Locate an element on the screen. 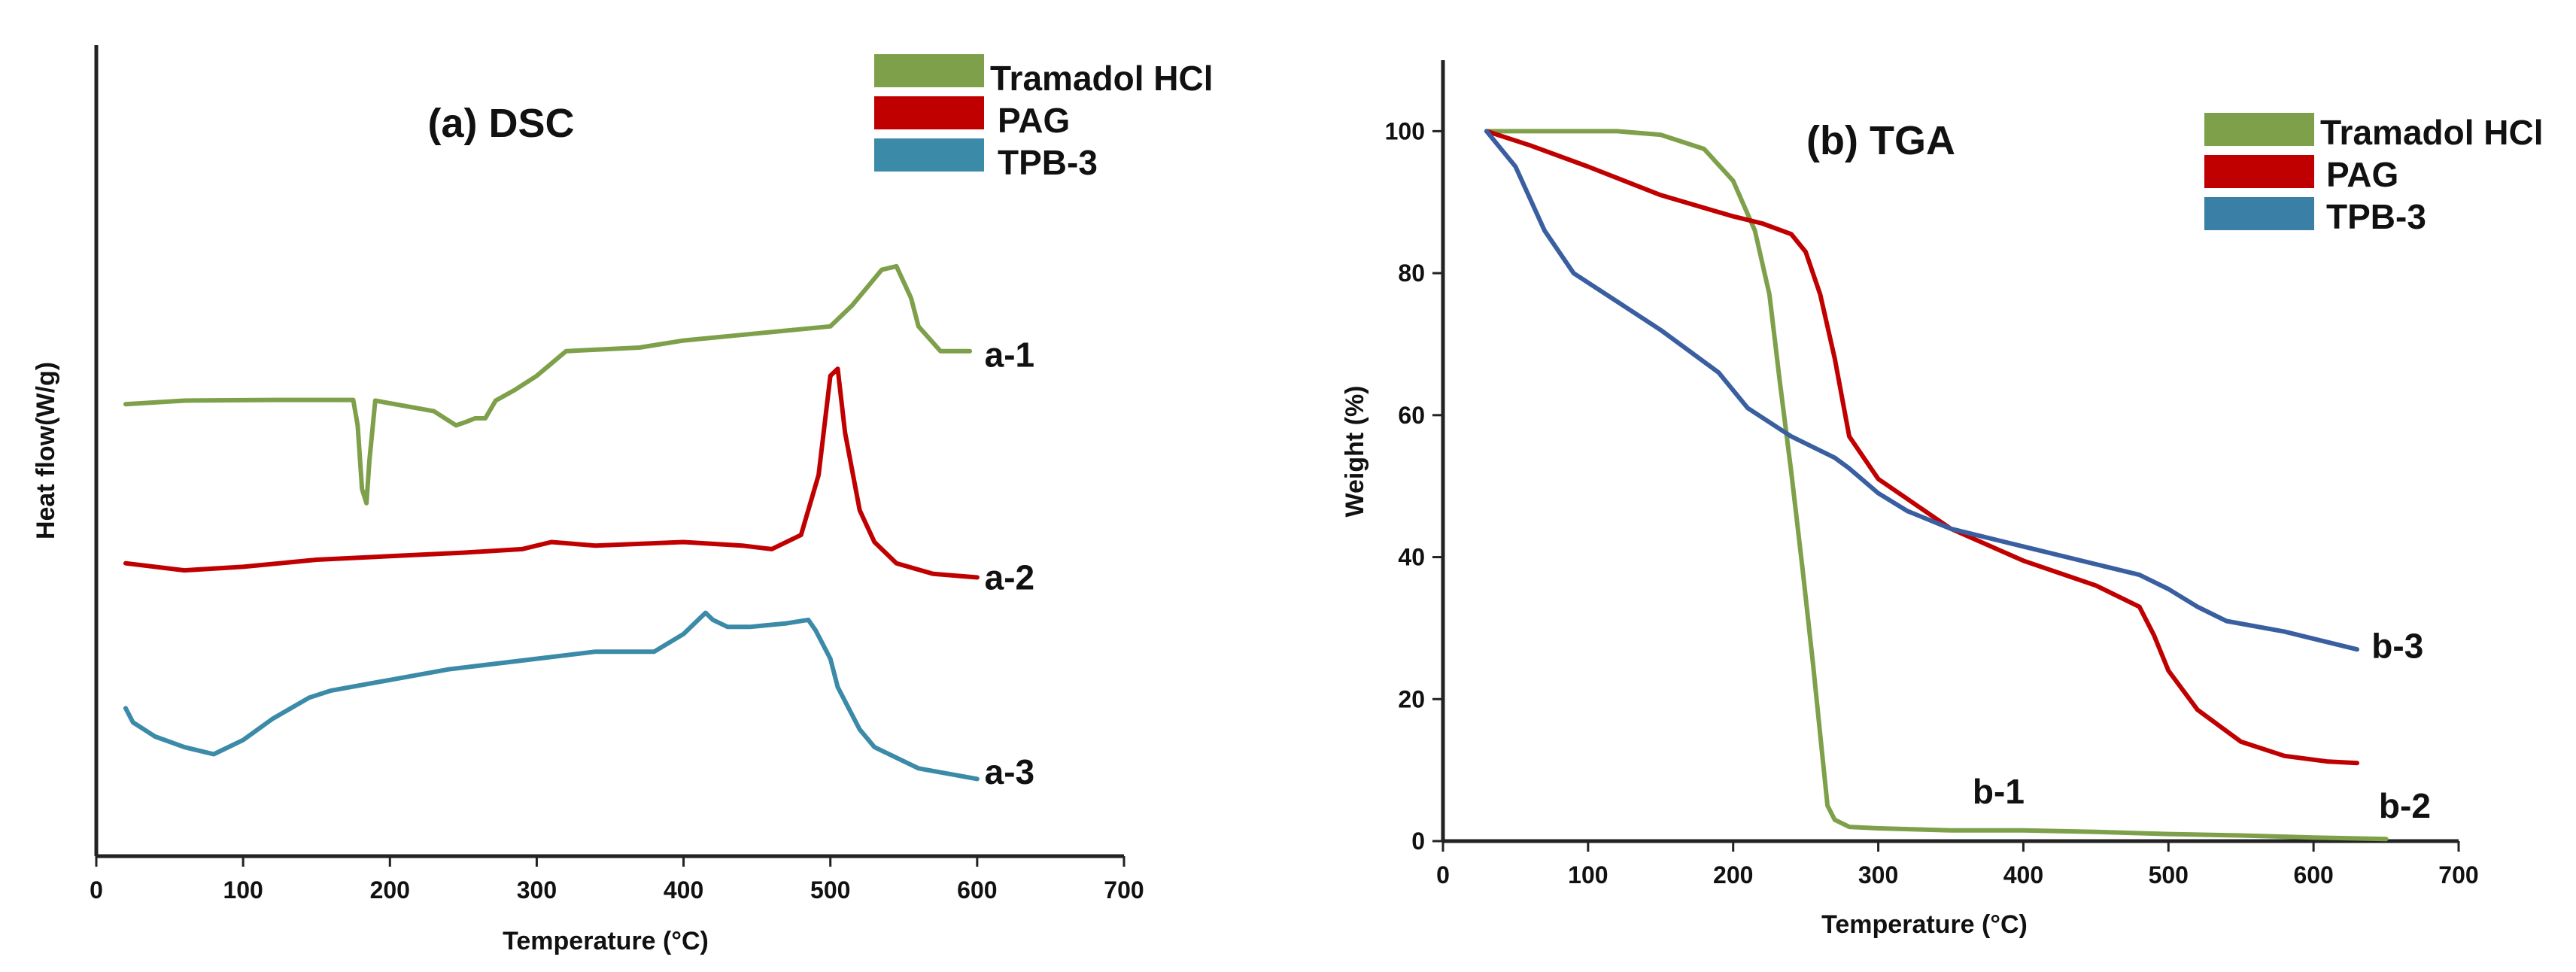 Image resolution: width=2576 pixels, height=972 pixels. dsc-x-tick-label-0: 0 is located at coordinates (96, 890).